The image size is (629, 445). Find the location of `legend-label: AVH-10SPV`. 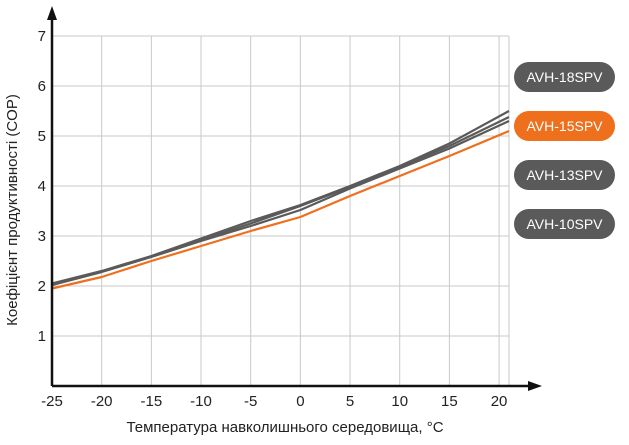

legend-label: AVH-10SPV is located at coordinates (565, 224).